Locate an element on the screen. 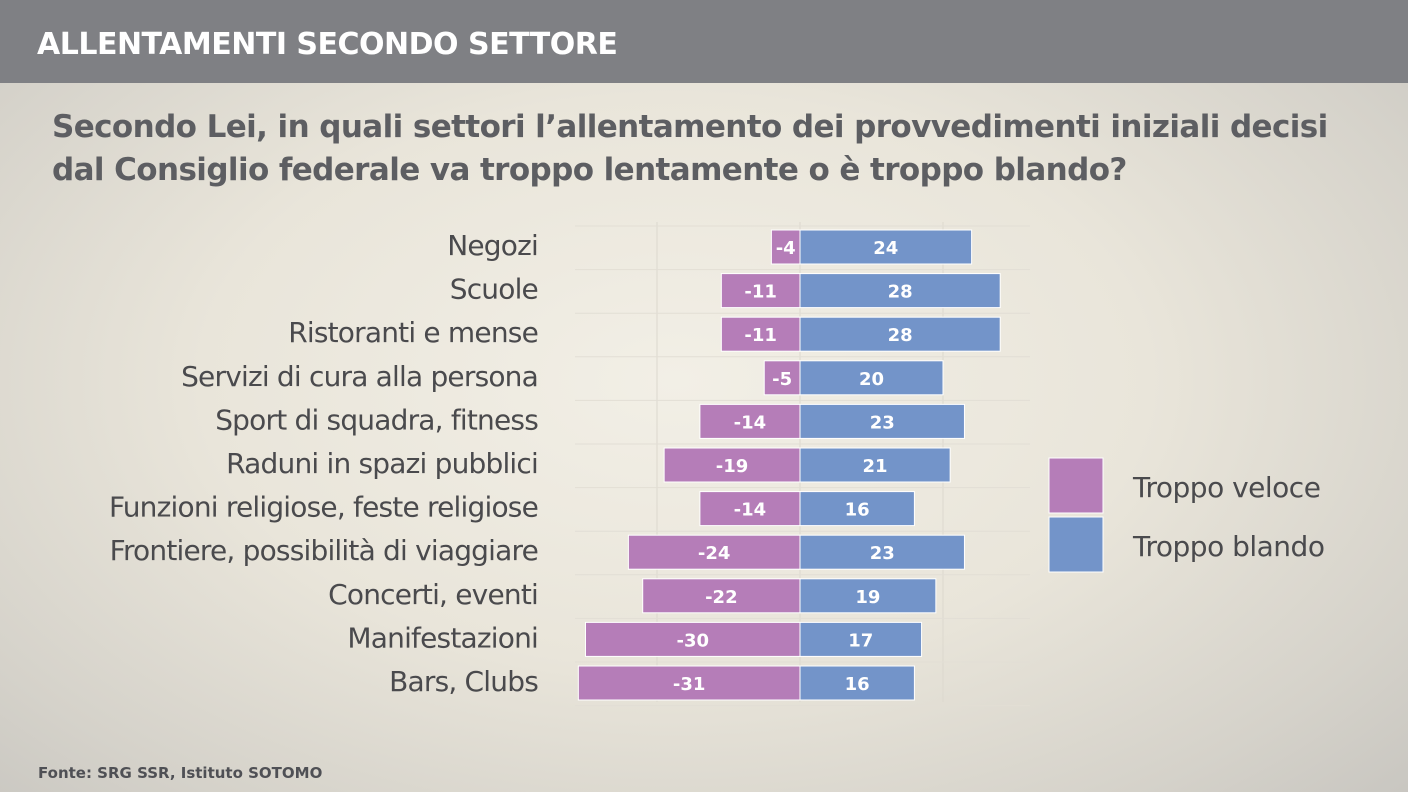 Image resolution: width=1408 pixels, height=792 pixels. value-label-troppo-veloce: -22 is located at coordinates (721, 597).